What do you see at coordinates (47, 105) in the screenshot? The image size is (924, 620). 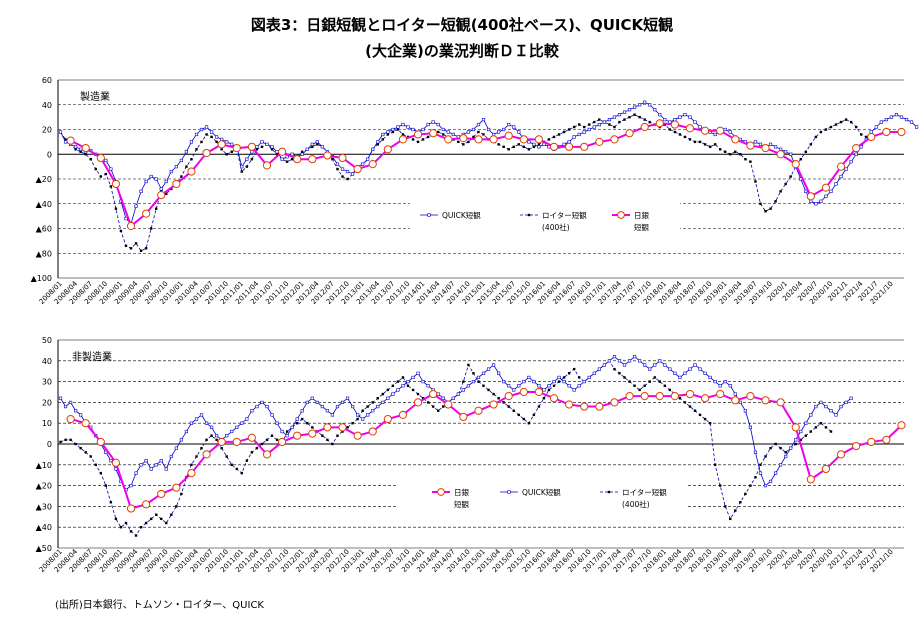 I see `y-tick-label: 40` at bounding box center [47, 105].